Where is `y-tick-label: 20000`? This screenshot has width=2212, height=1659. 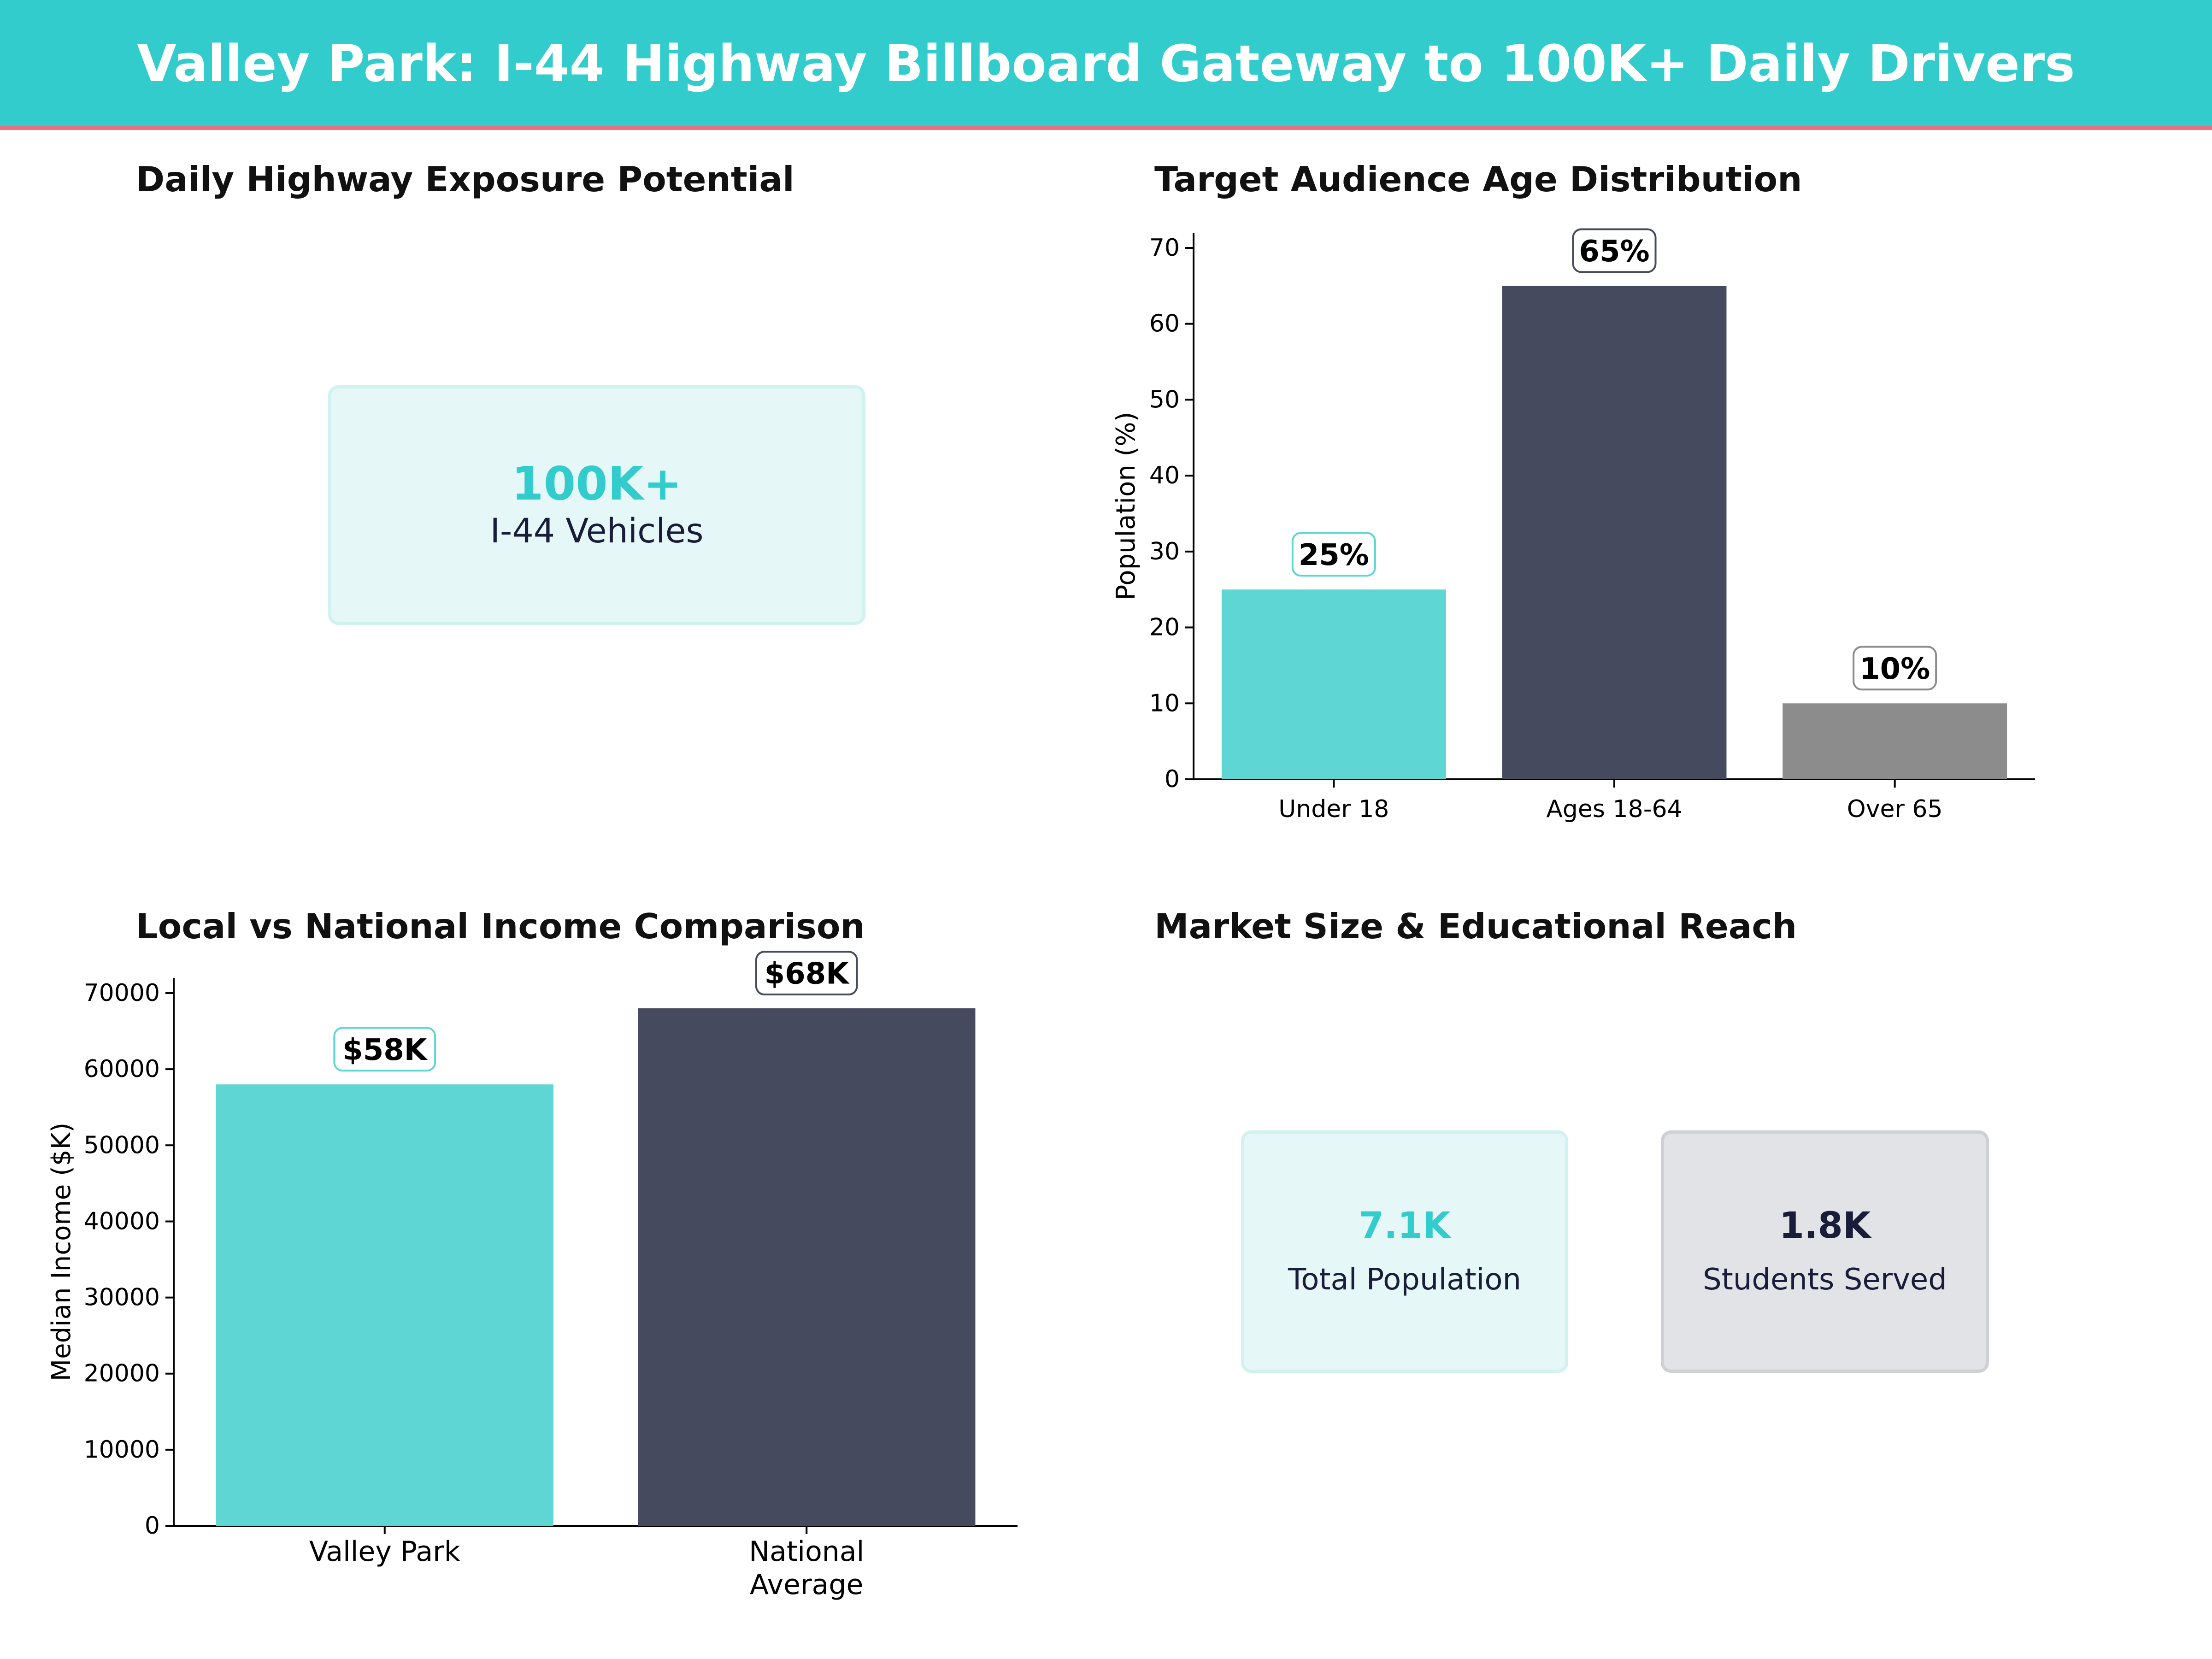 y-tick-label: 20000 is located at coordinates (122, 1374).